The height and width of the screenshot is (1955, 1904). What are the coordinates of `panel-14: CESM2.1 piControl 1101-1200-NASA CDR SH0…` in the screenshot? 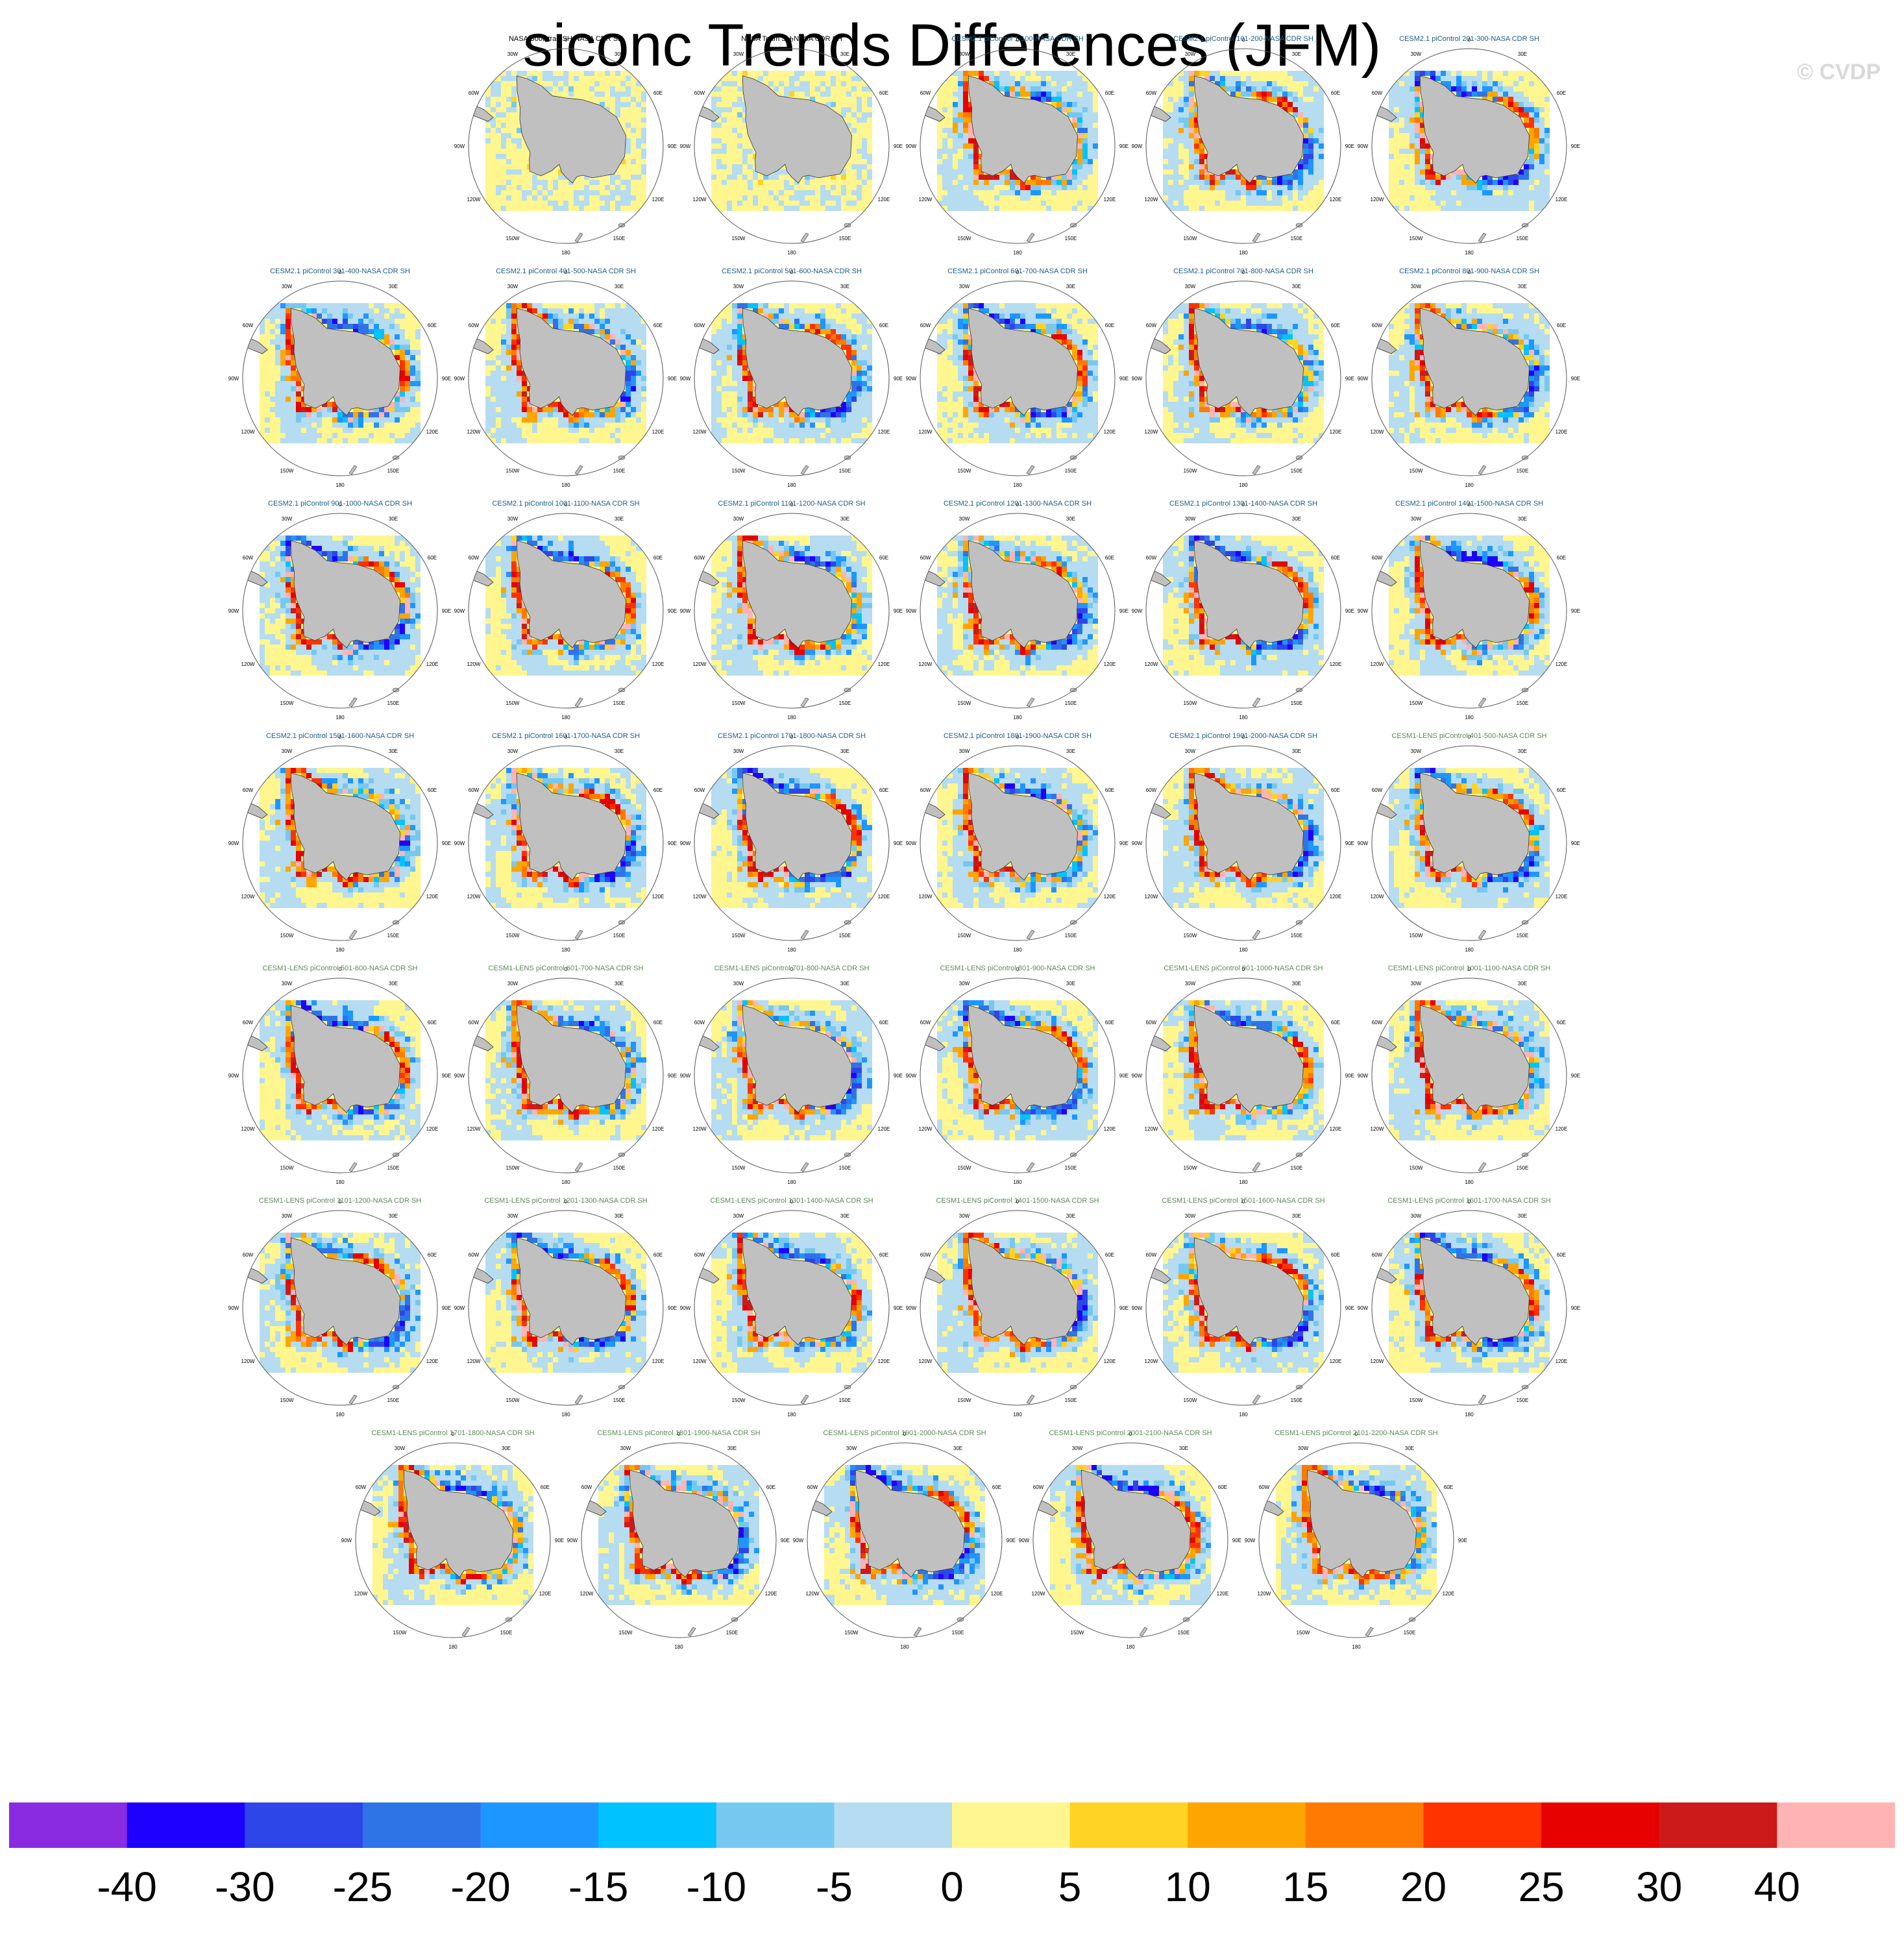 It's located at (791, 610).